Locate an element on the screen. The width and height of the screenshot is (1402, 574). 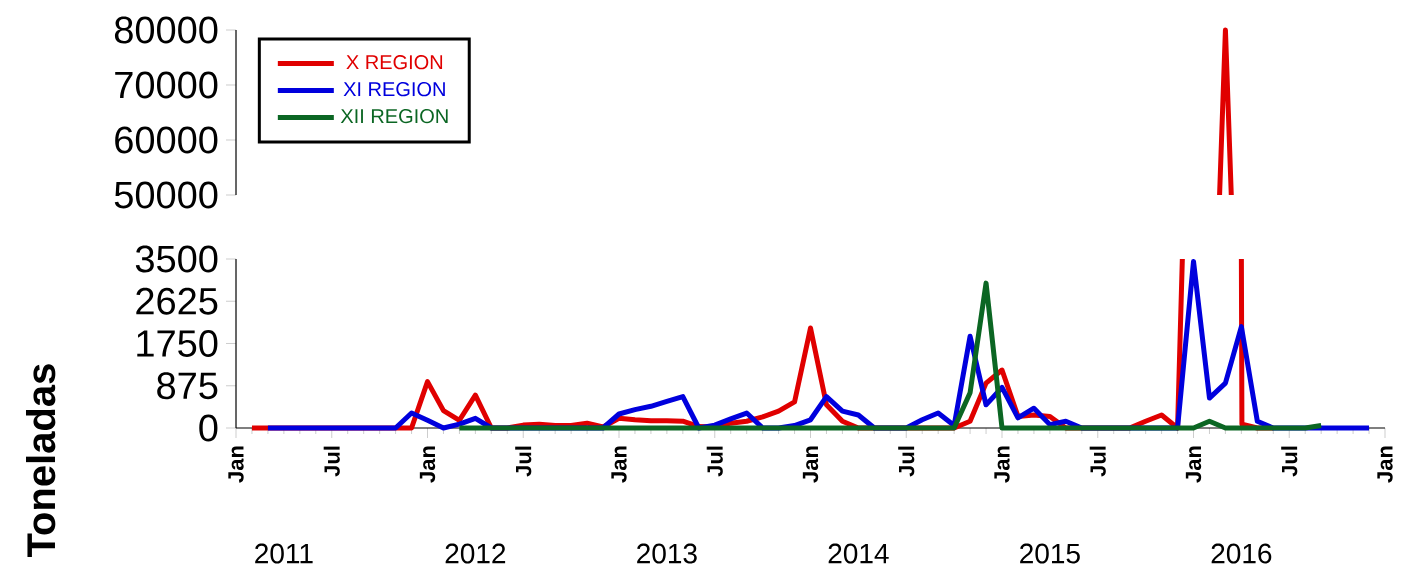
y-axis-title: Toneladas is located at coordinates (40, 461).